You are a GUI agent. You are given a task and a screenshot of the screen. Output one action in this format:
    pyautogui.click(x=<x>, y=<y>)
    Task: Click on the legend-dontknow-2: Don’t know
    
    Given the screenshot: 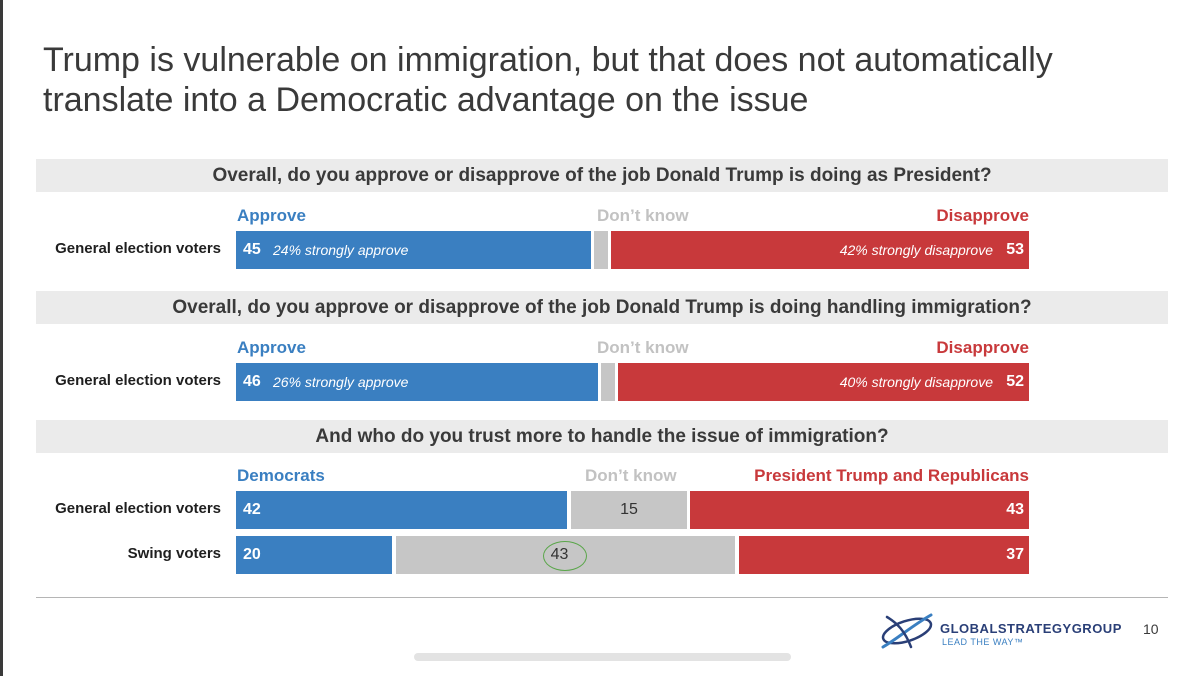 What is the action you would take?
    pyautogui.click(x=643, y=347)
    